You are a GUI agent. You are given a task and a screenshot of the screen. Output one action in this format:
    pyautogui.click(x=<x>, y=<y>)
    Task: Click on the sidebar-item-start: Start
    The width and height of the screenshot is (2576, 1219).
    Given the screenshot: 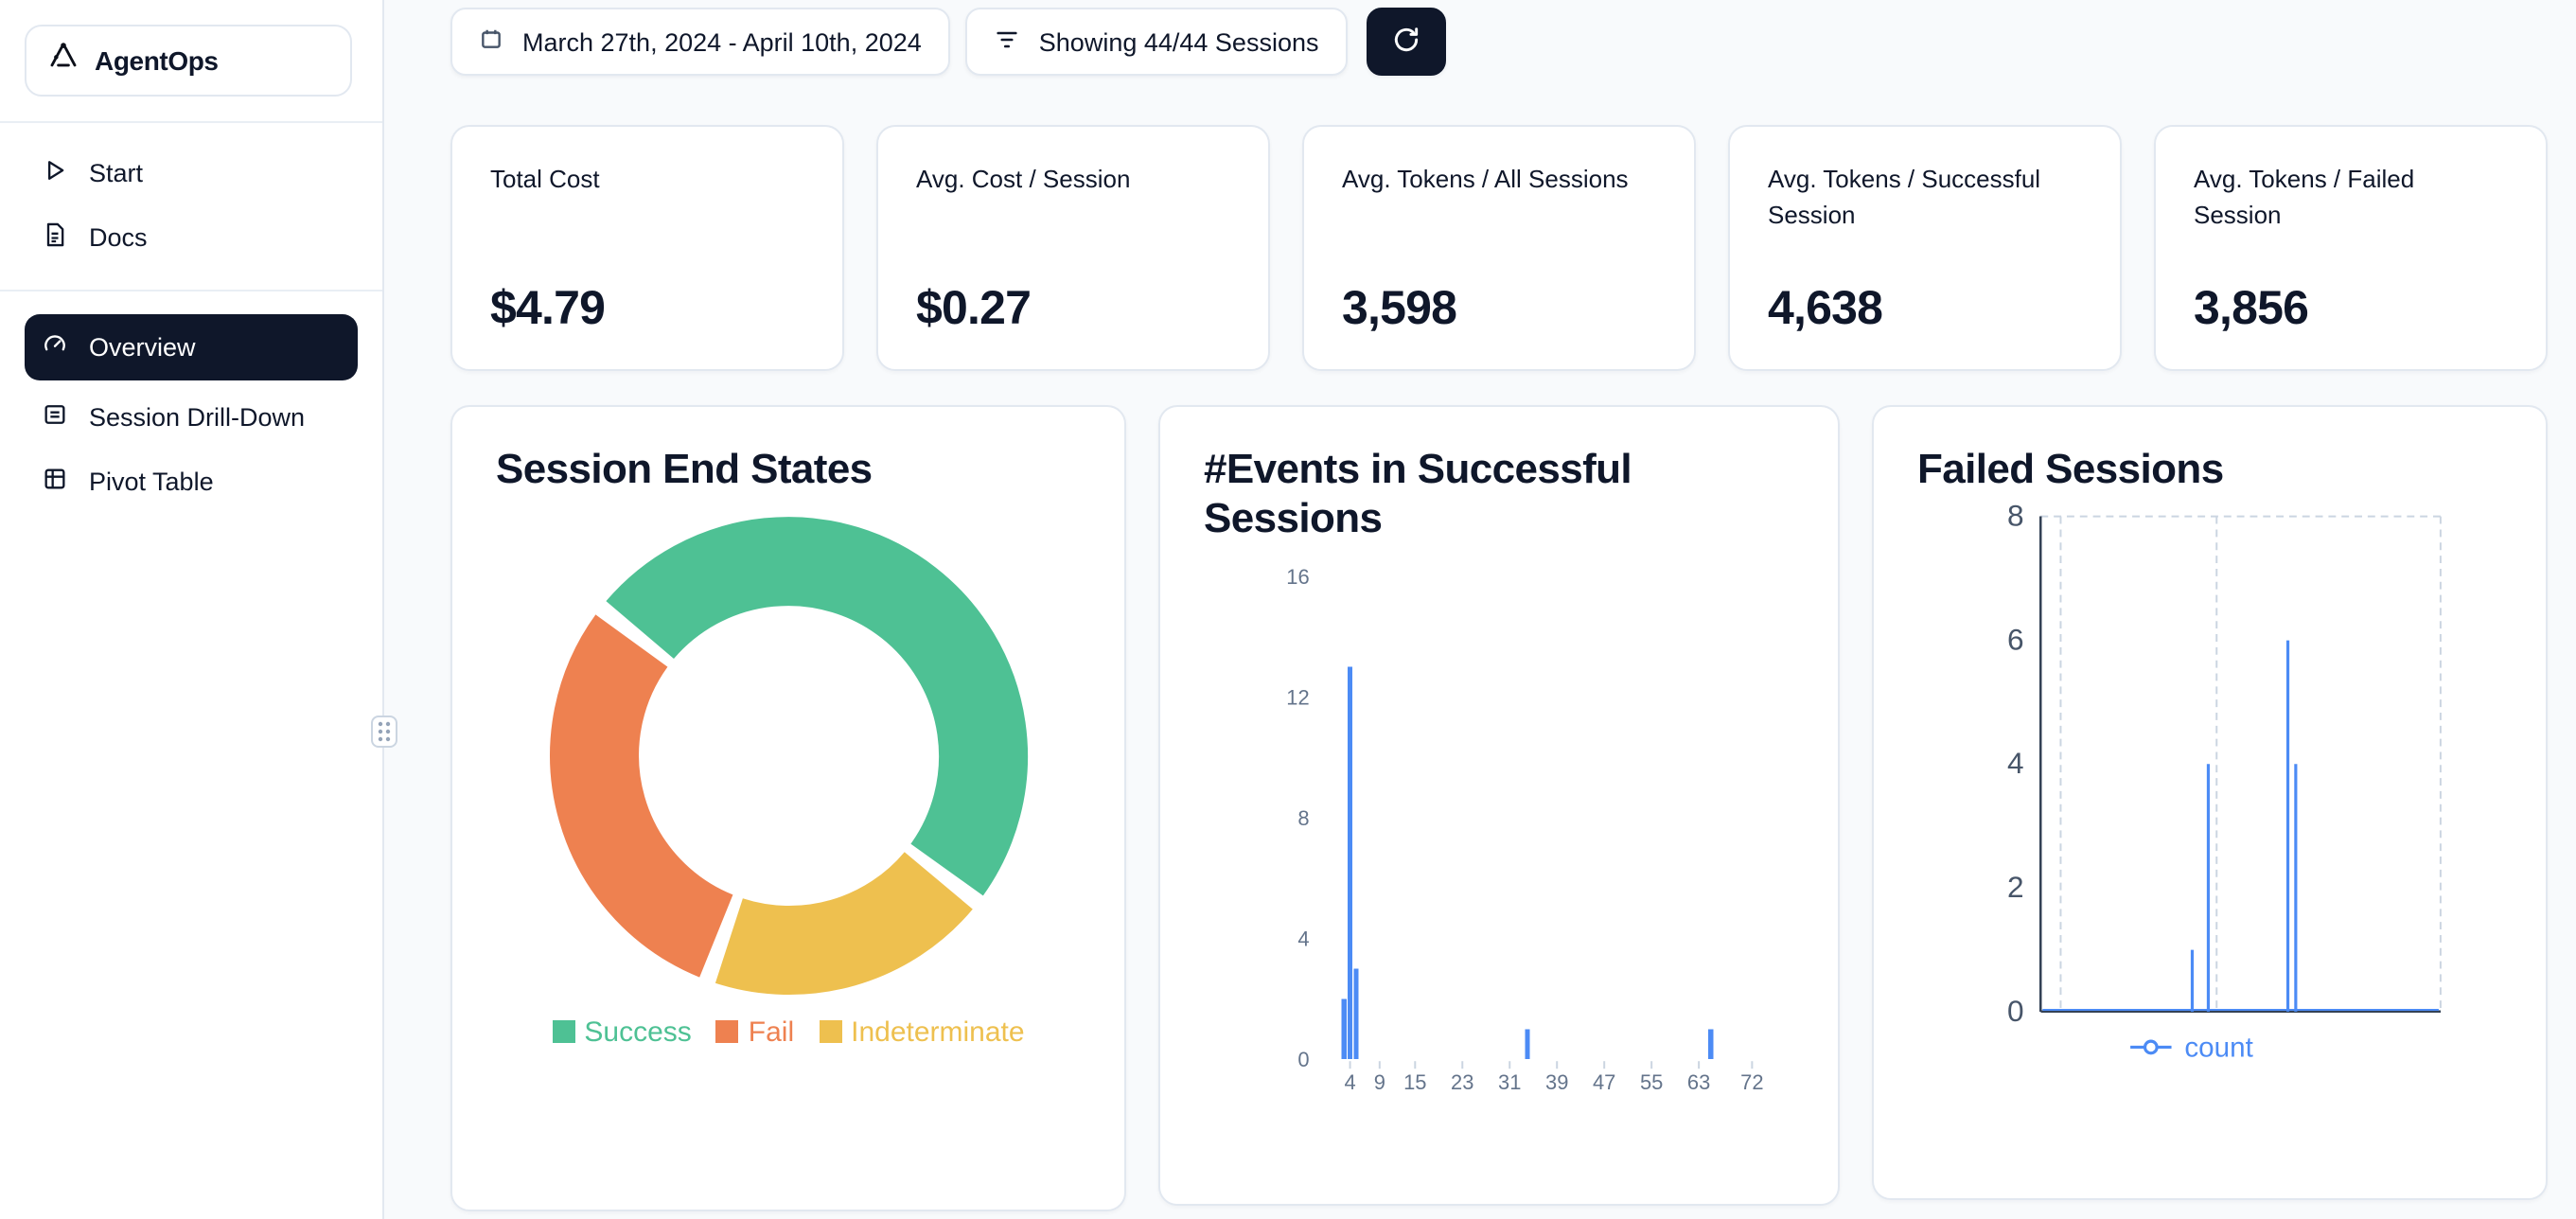 What is the action you would take?
    pyautogui.click(x=191, y=173)
    